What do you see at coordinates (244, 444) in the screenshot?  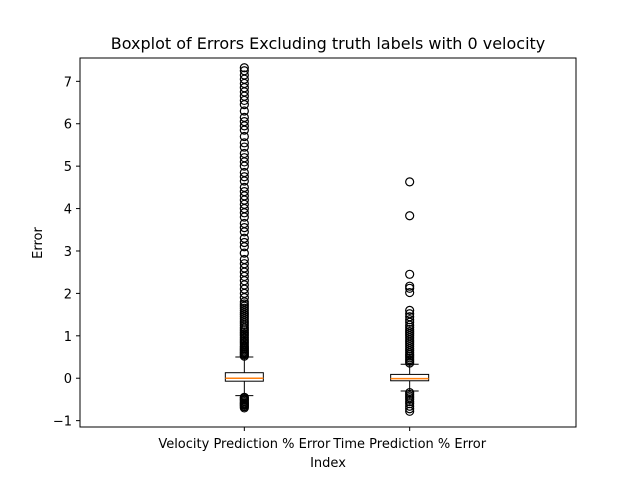 I see `x-tick-label: Velocity Prediction % Error` at bounding box center [244, 444].